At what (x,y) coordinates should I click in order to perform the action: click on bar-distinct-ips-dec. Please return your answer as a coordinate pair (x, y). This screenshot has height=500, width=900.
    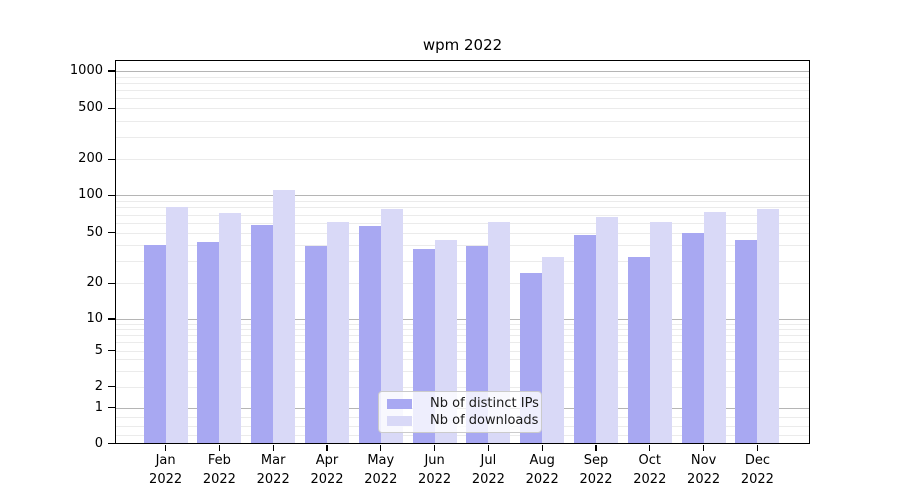
    Looking at the image, I should click on (746, 341).